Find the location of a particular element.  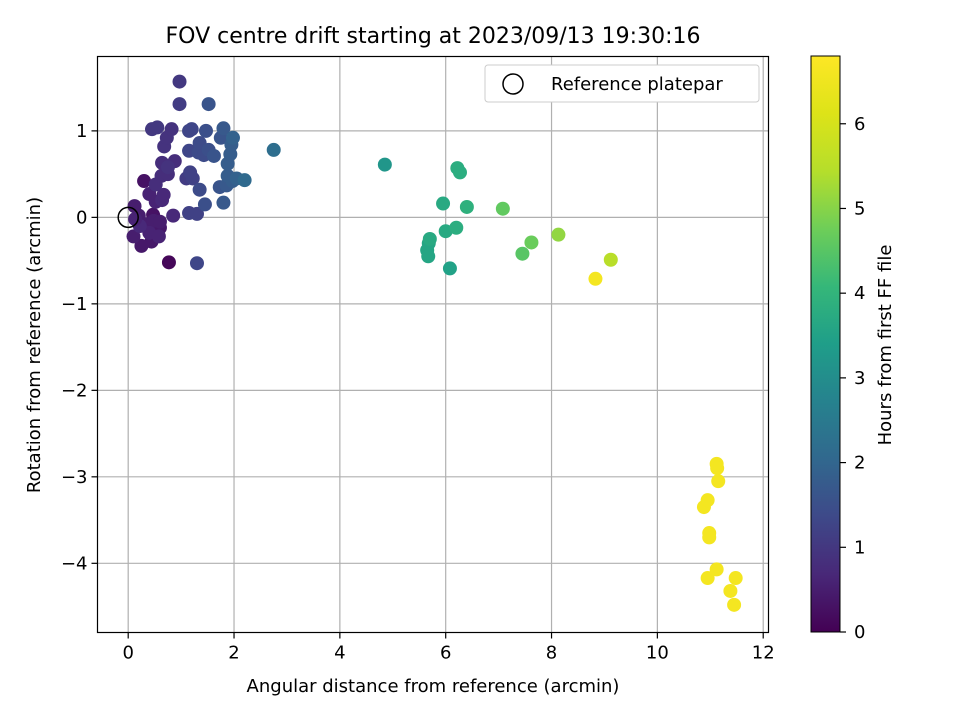

y-tick-label: 1 is located at coordinates (81, 131).